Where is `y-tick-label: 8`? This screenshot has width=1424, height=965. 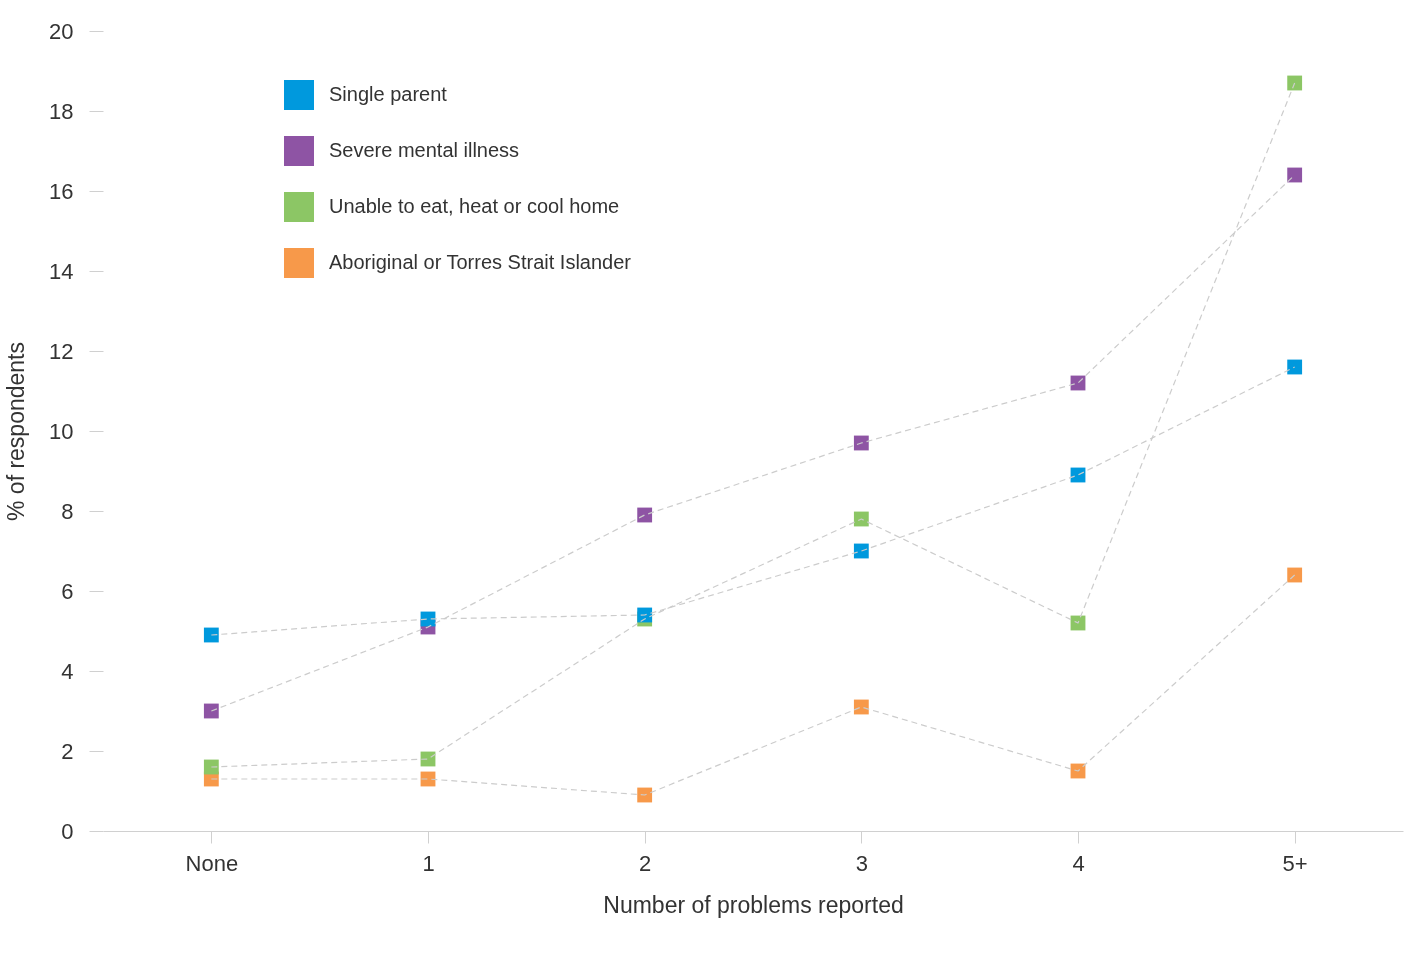
y-tick-label: 8 is located at coordinates (67, 511).